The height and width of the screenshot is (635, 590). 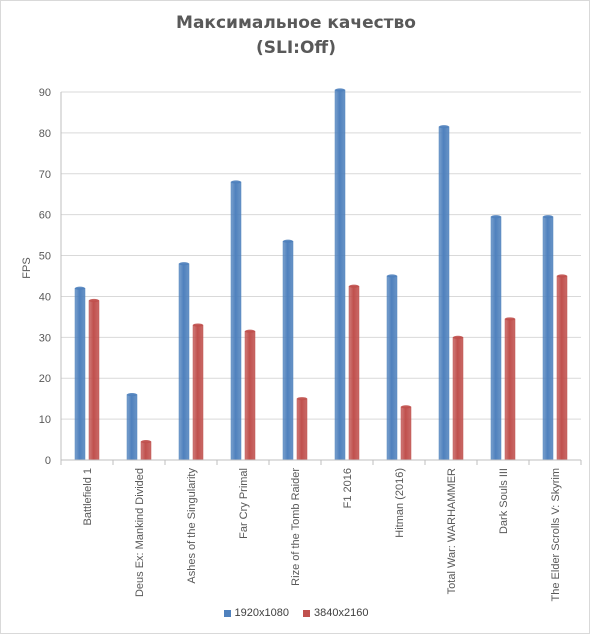 What do you see at coordinates (261, 613) in the screenshot?
I see `legend-label-1: 1920x1080` at bounding box center [261, 613].